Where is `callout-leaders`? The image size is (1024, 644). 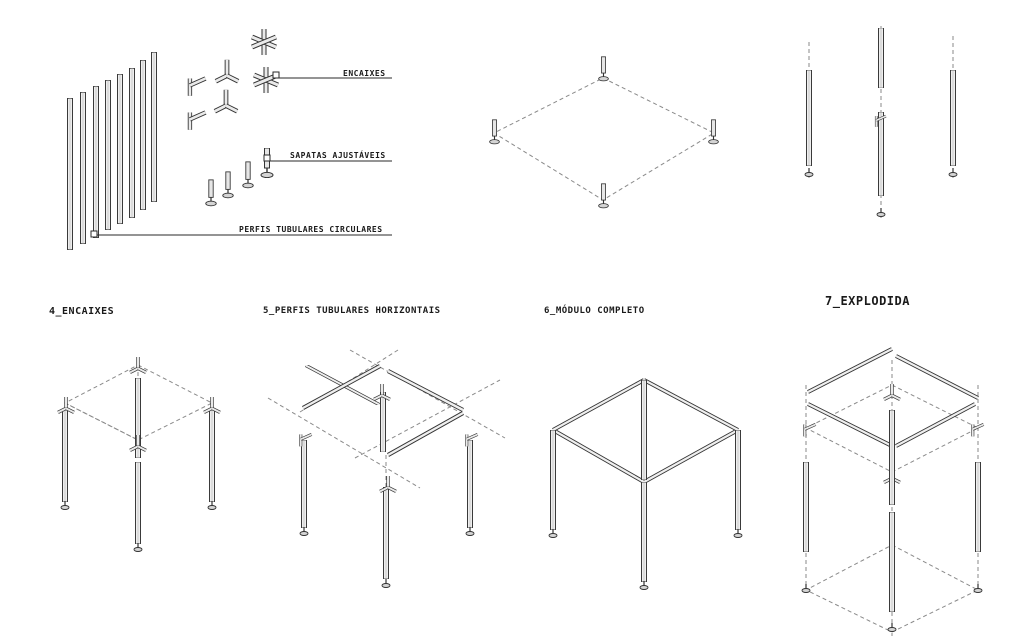
callout-leaders is located at coordinates (241, 154).